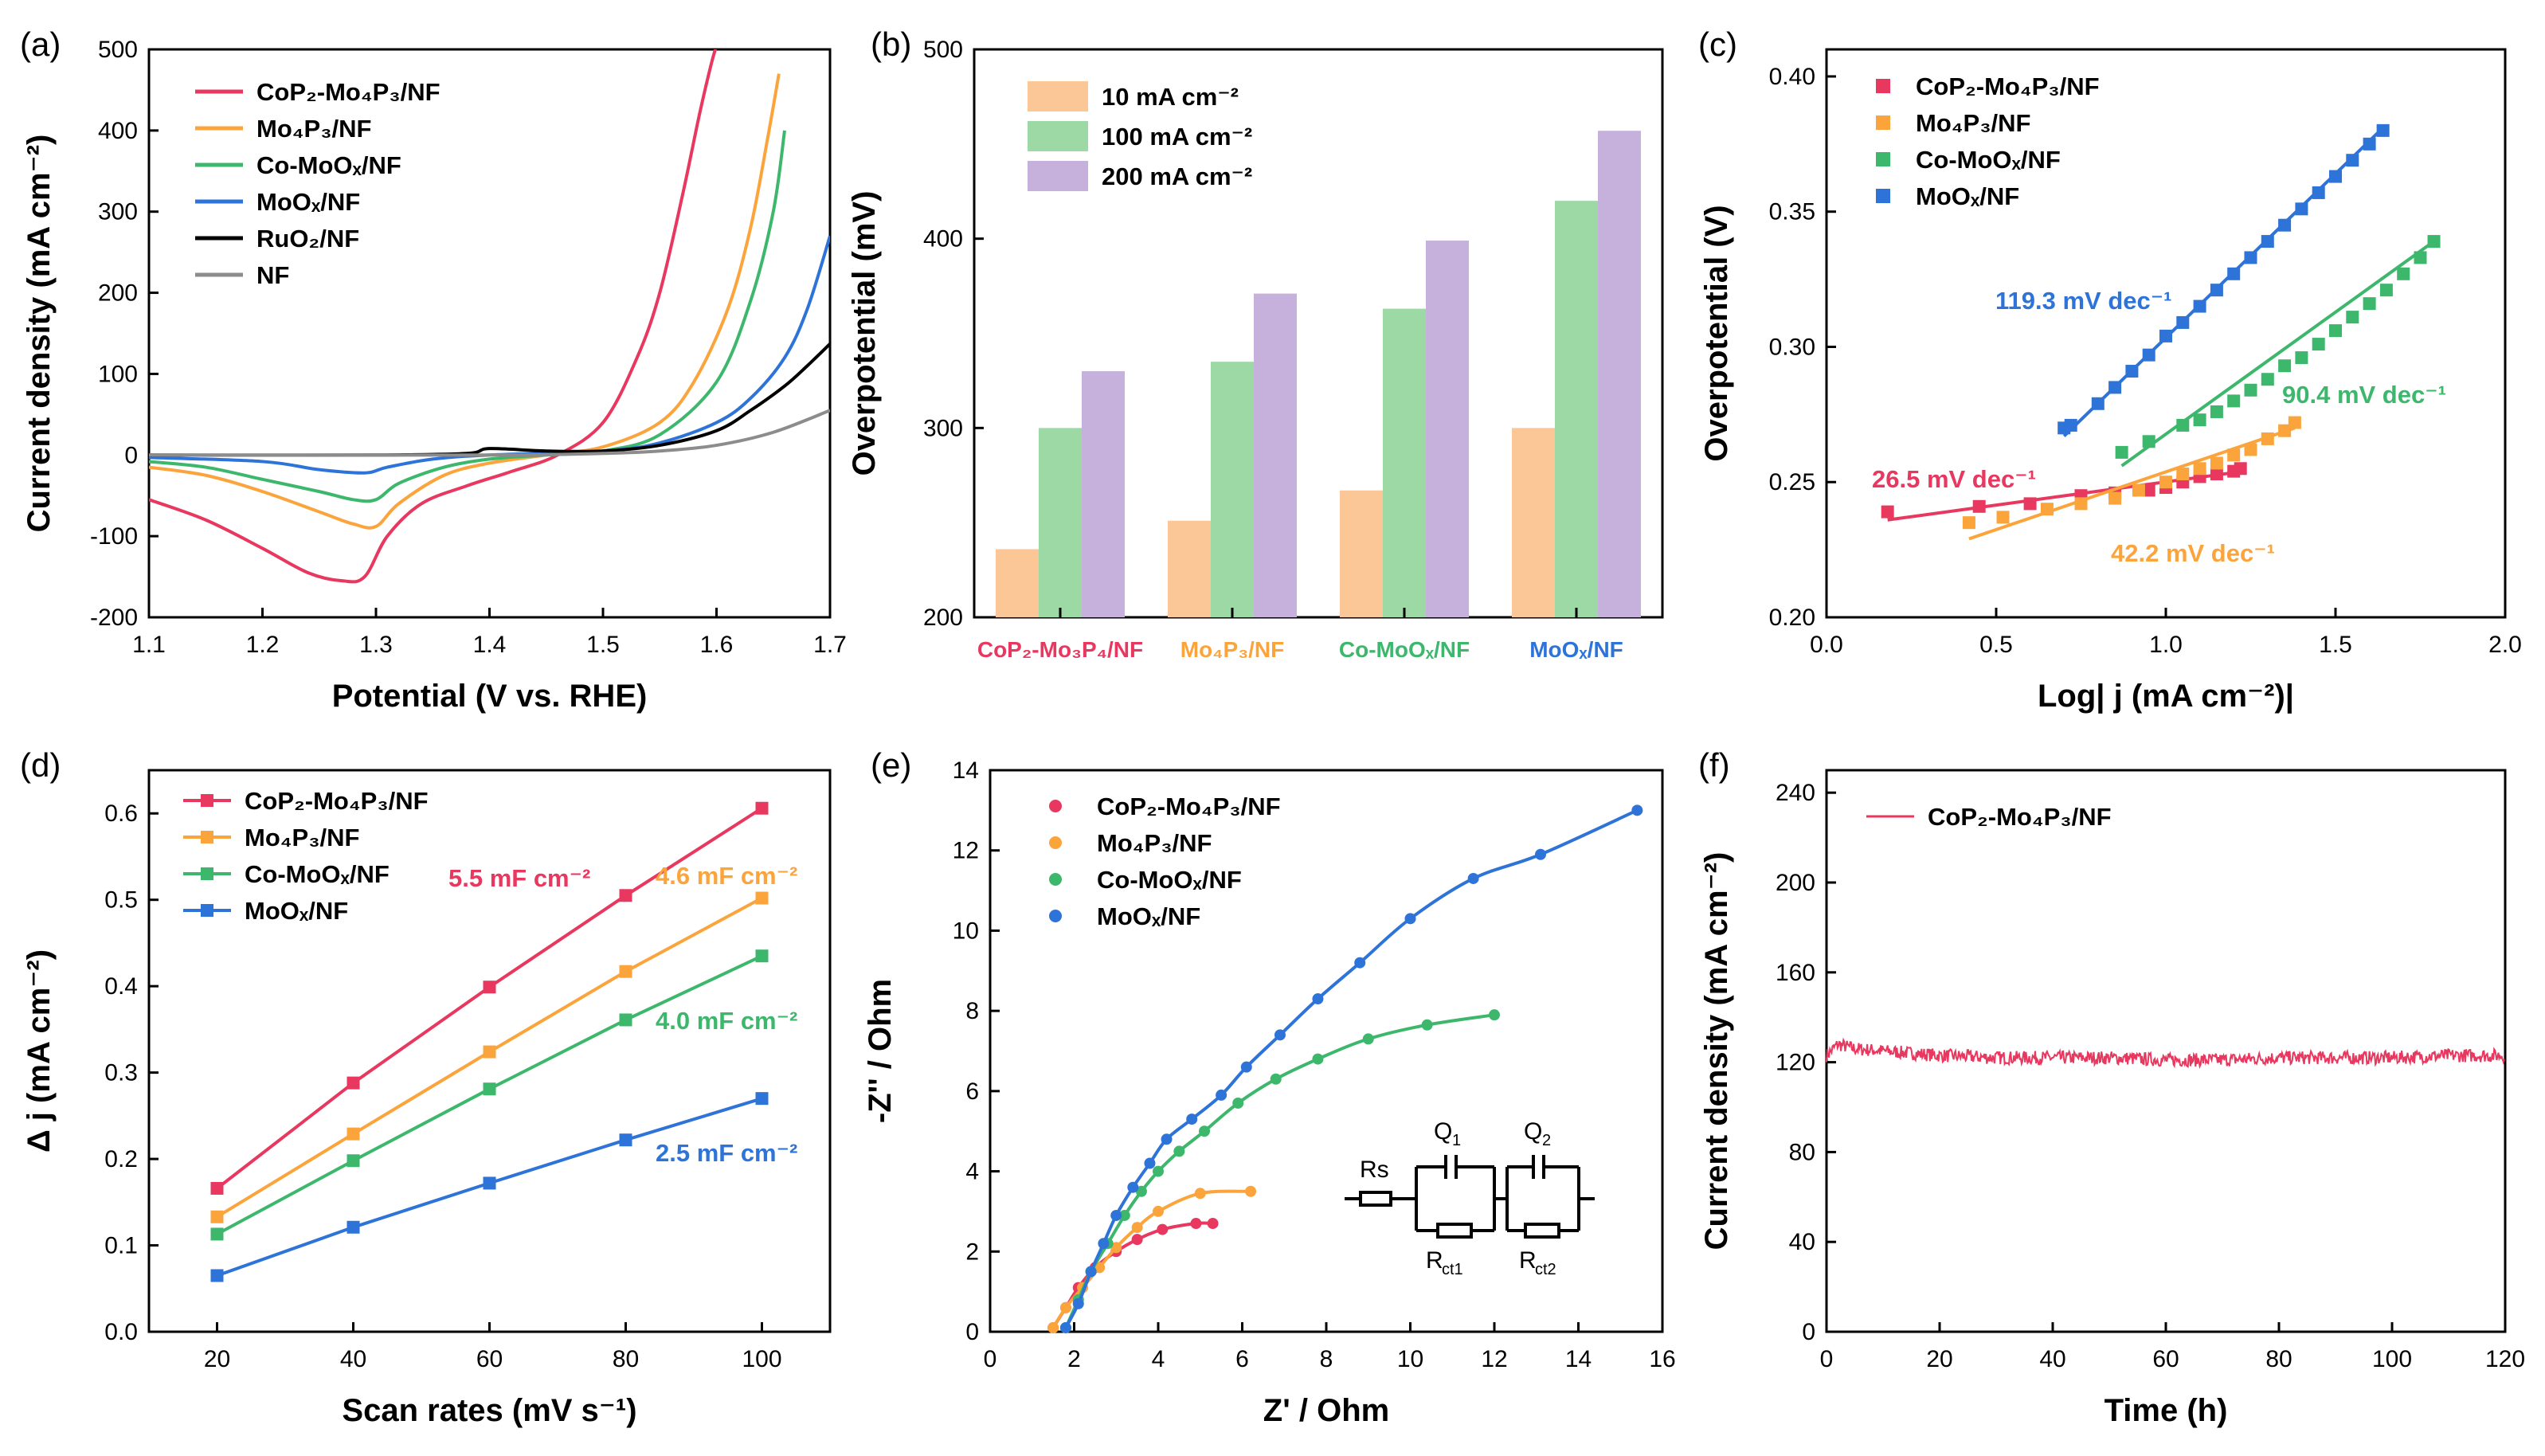 The width and height of the screenshot is (2545, 1456). Describe the element at coordinates (40, 765) in the screenshot. I see `panel-label: (d)` at that location.